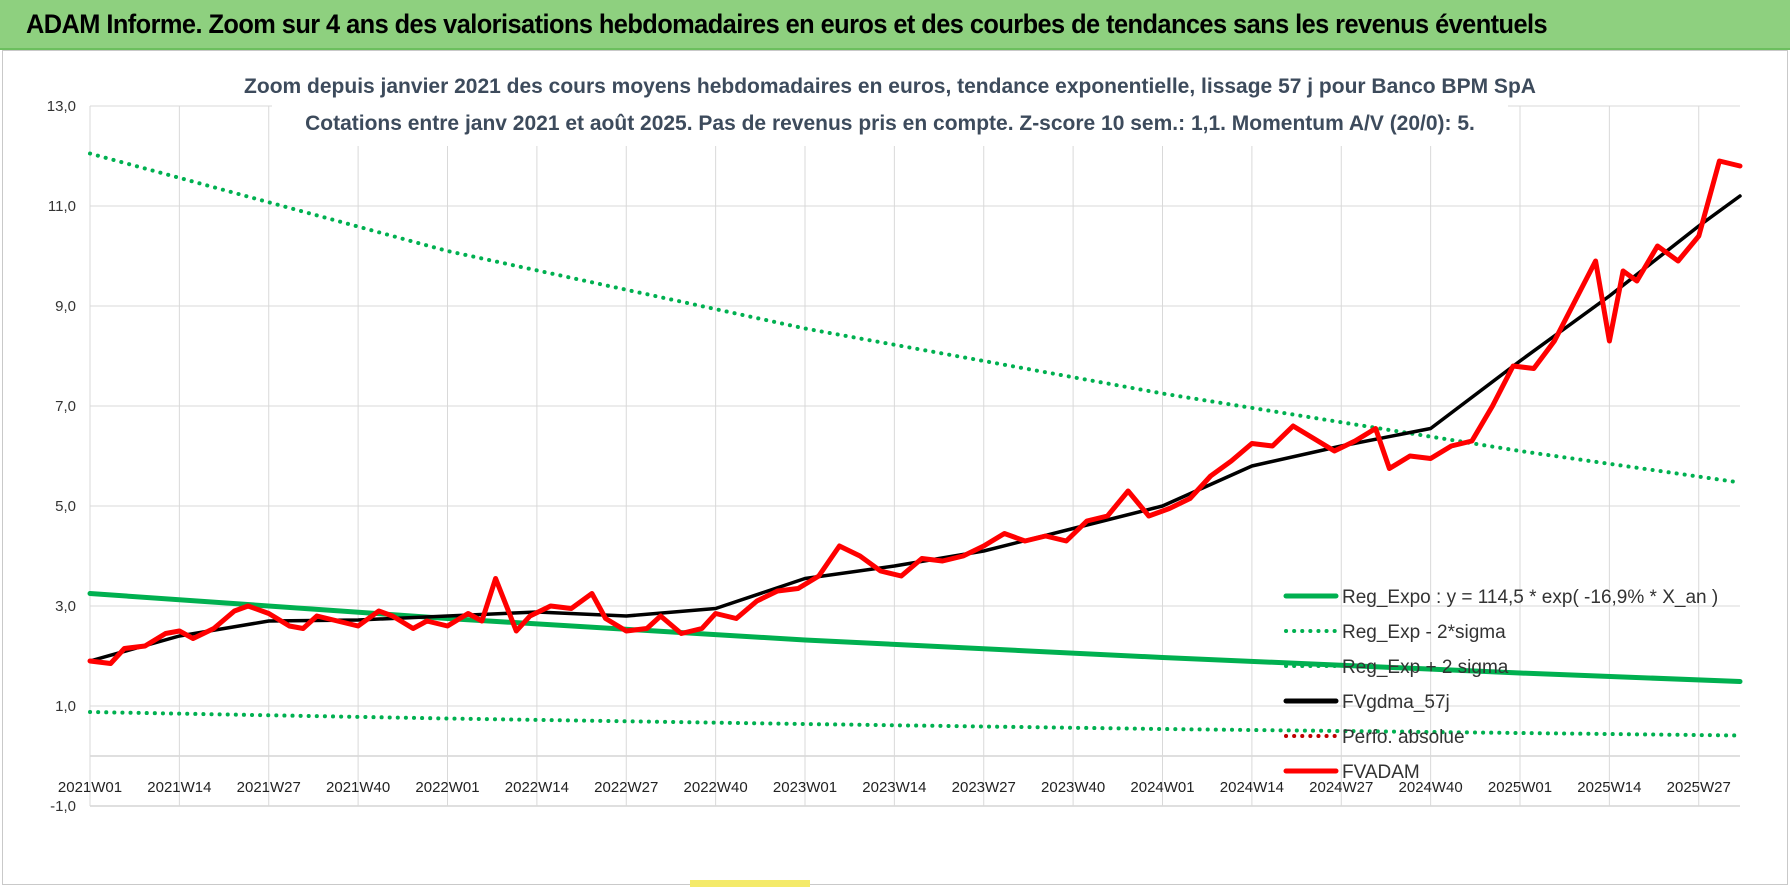 Image resolution: width=1790 pixels, height=887 pixels. What do you see at coordinates (65, 306) in the screenshot?
I see `y-tick-label: 9,0` at bounding box center [65, 306].